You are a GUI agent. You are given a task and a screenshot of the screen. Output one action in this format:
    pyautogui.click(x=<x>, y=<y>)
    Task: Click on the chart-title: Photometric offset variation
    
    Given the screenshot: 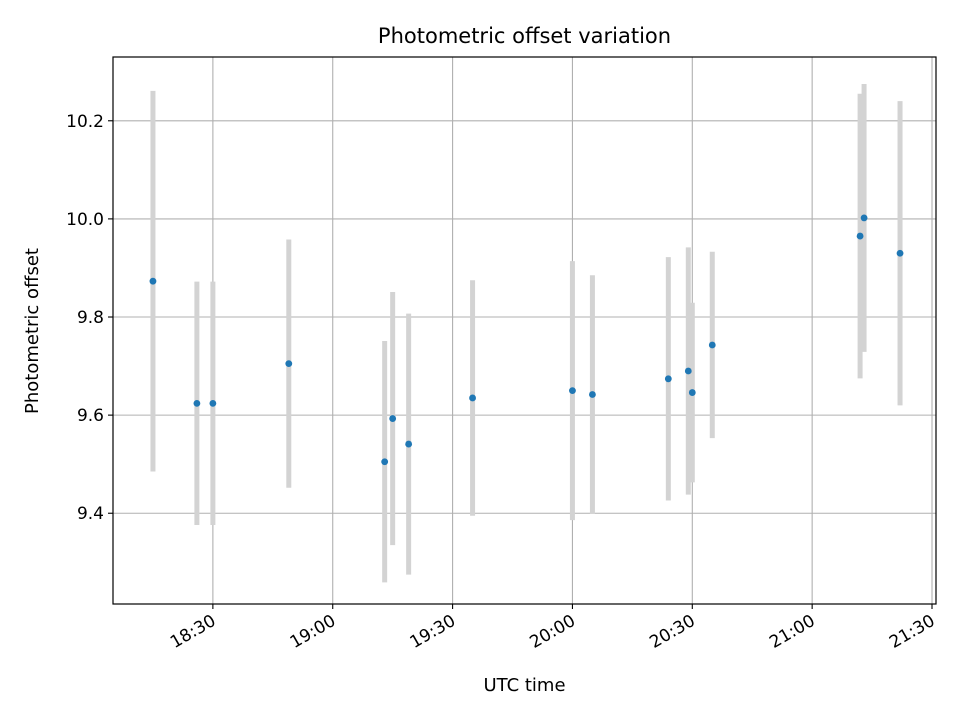 What is the action you would take?
    pyautogui.click(x=524, y=36)
    